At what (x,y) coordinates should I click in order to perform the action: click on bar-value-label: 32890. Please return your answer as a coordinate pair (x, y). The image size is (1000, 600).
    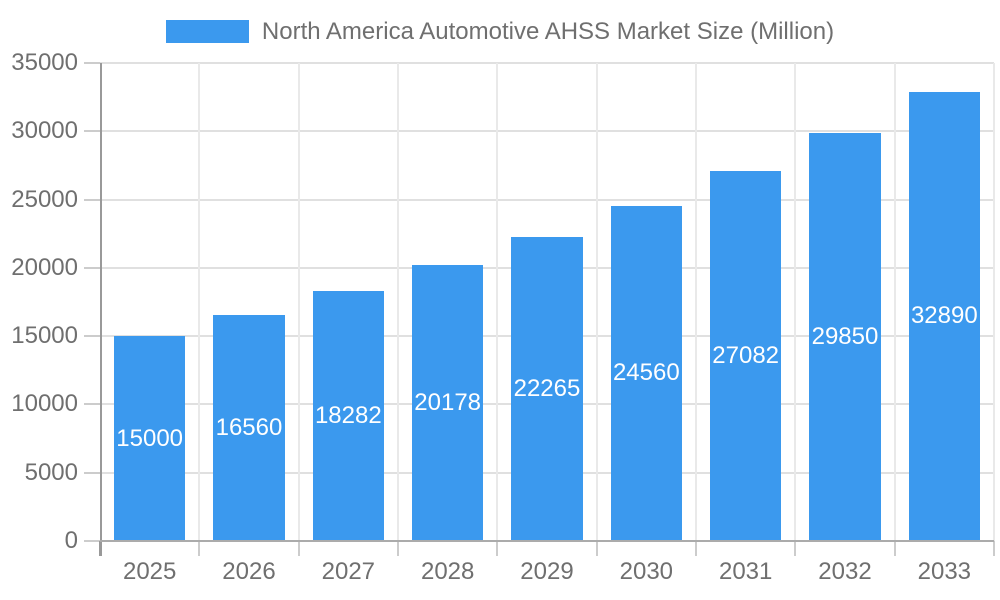
    Looking at the image, I should click on (944, 316).